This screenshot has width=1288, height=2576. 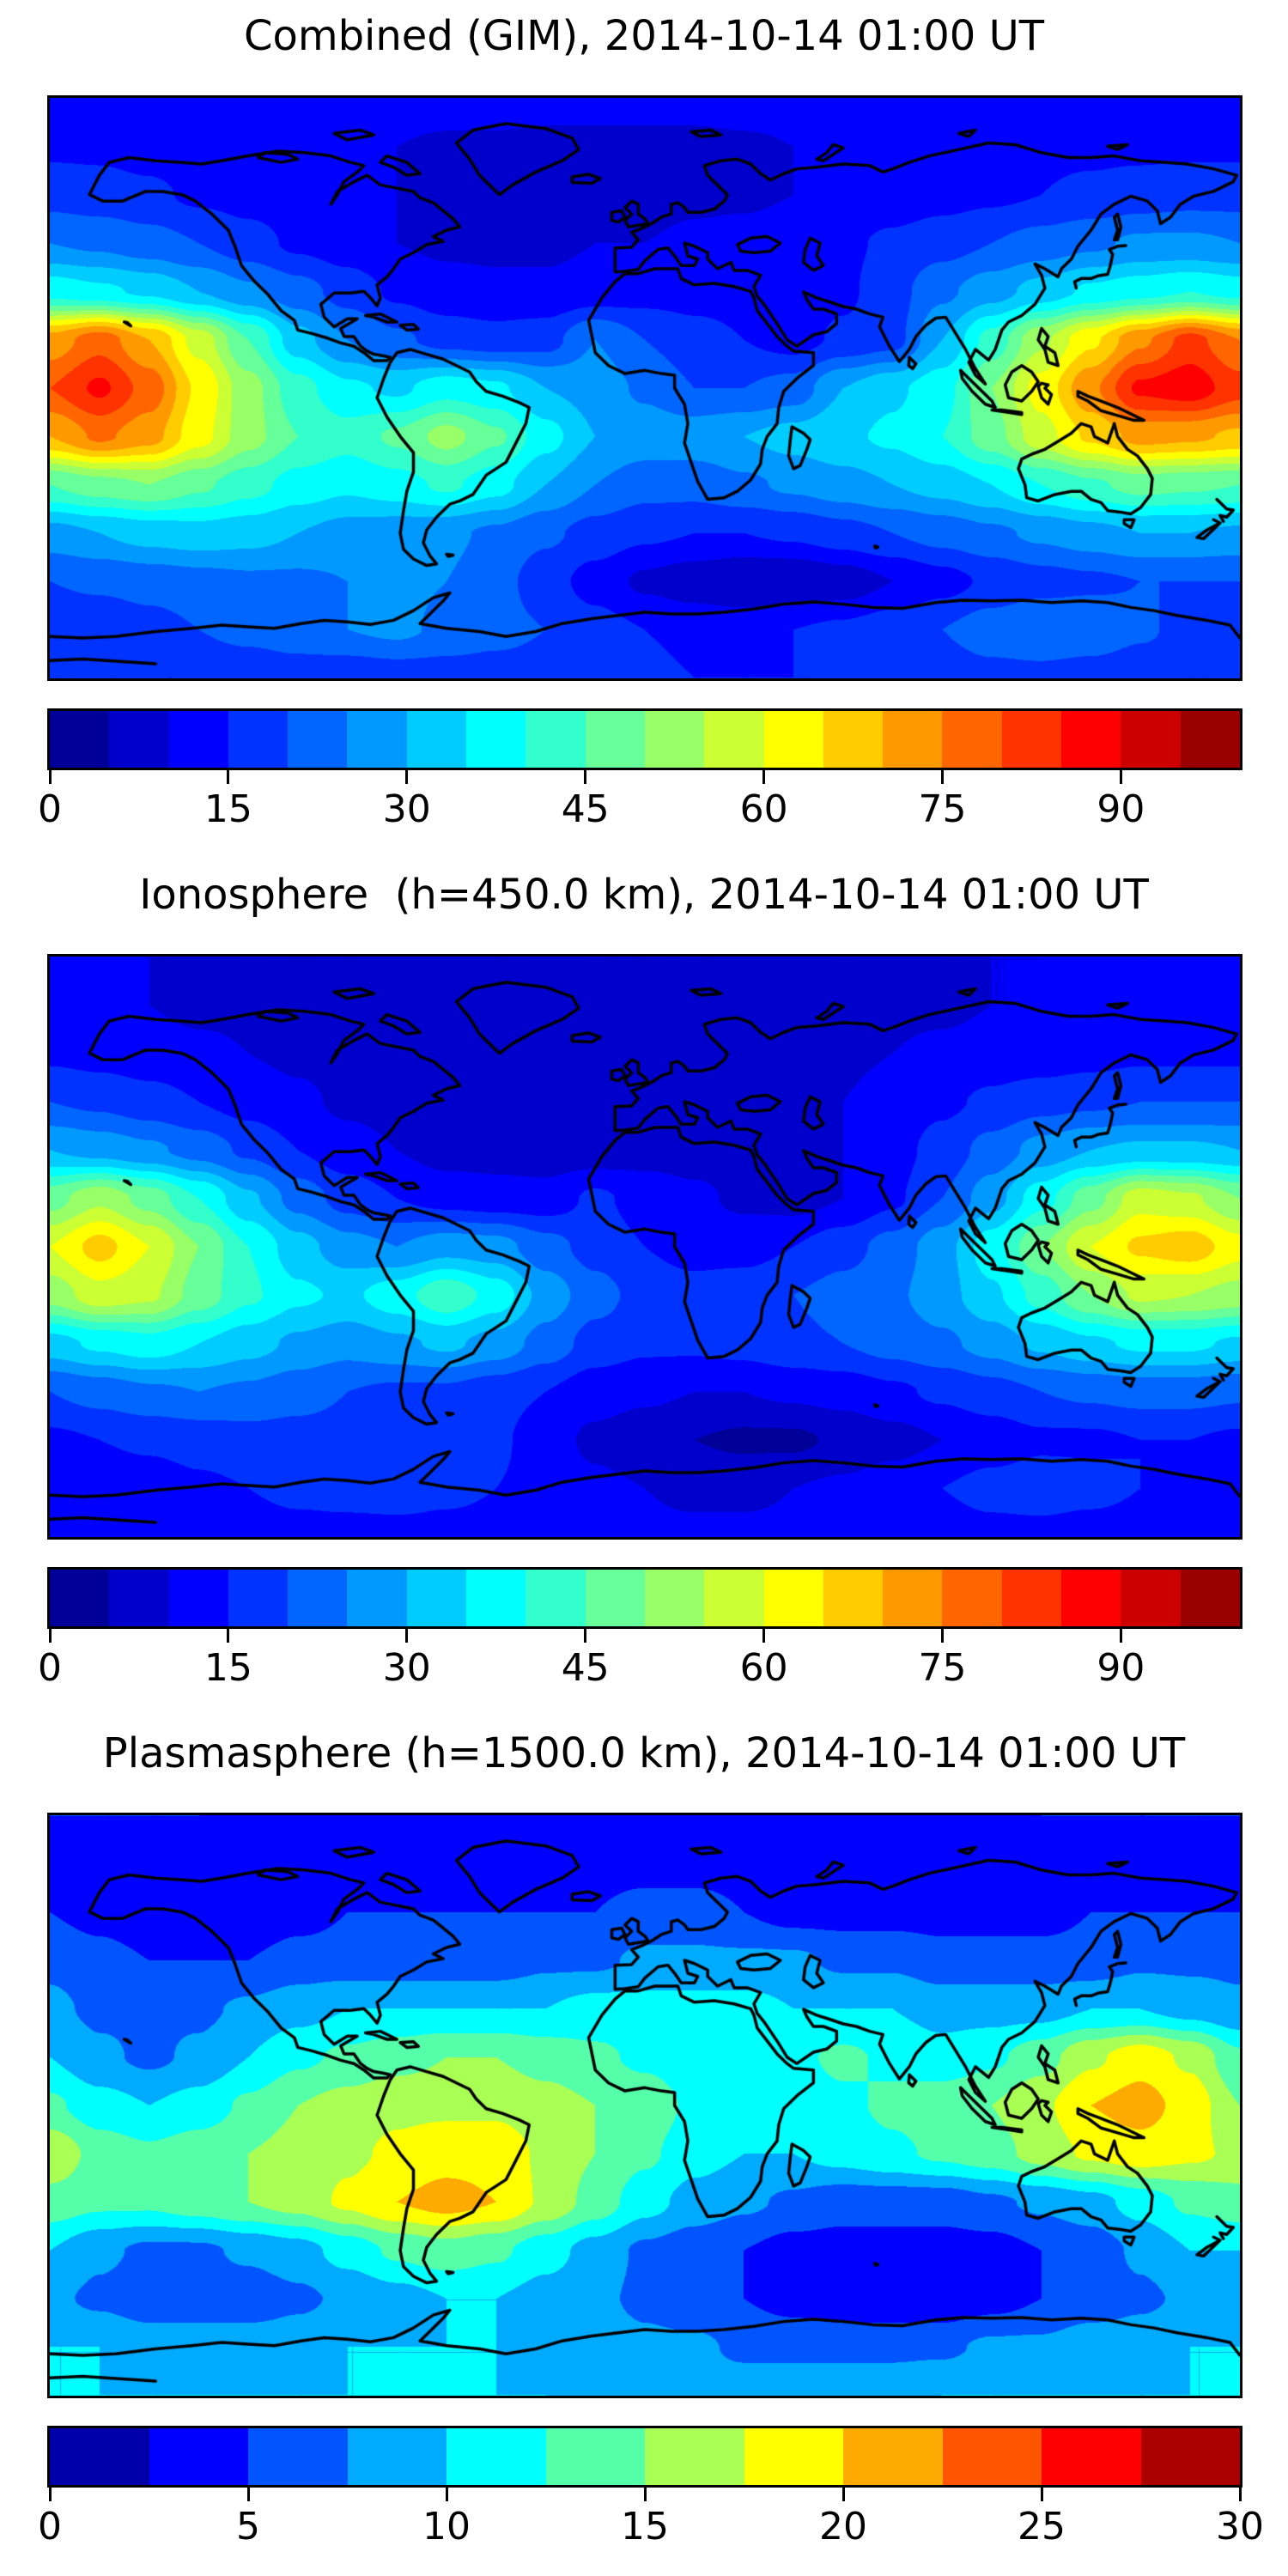 I want to click on panel-title-combined: Combined (GIM), 2014-10-14 01:00 UT, so click(x=644, y=36).